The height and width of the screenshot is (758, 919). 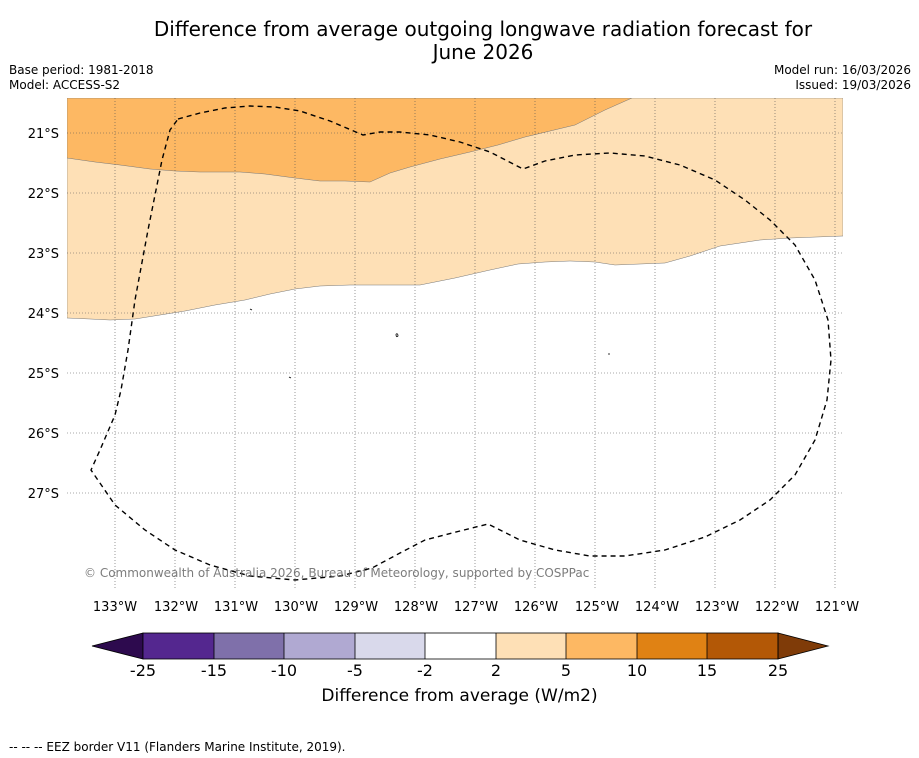 What do you see at coordinates (837, 607) in the screenshot?
I see `lon-label: 121°W` at bounding box center [837, 607].